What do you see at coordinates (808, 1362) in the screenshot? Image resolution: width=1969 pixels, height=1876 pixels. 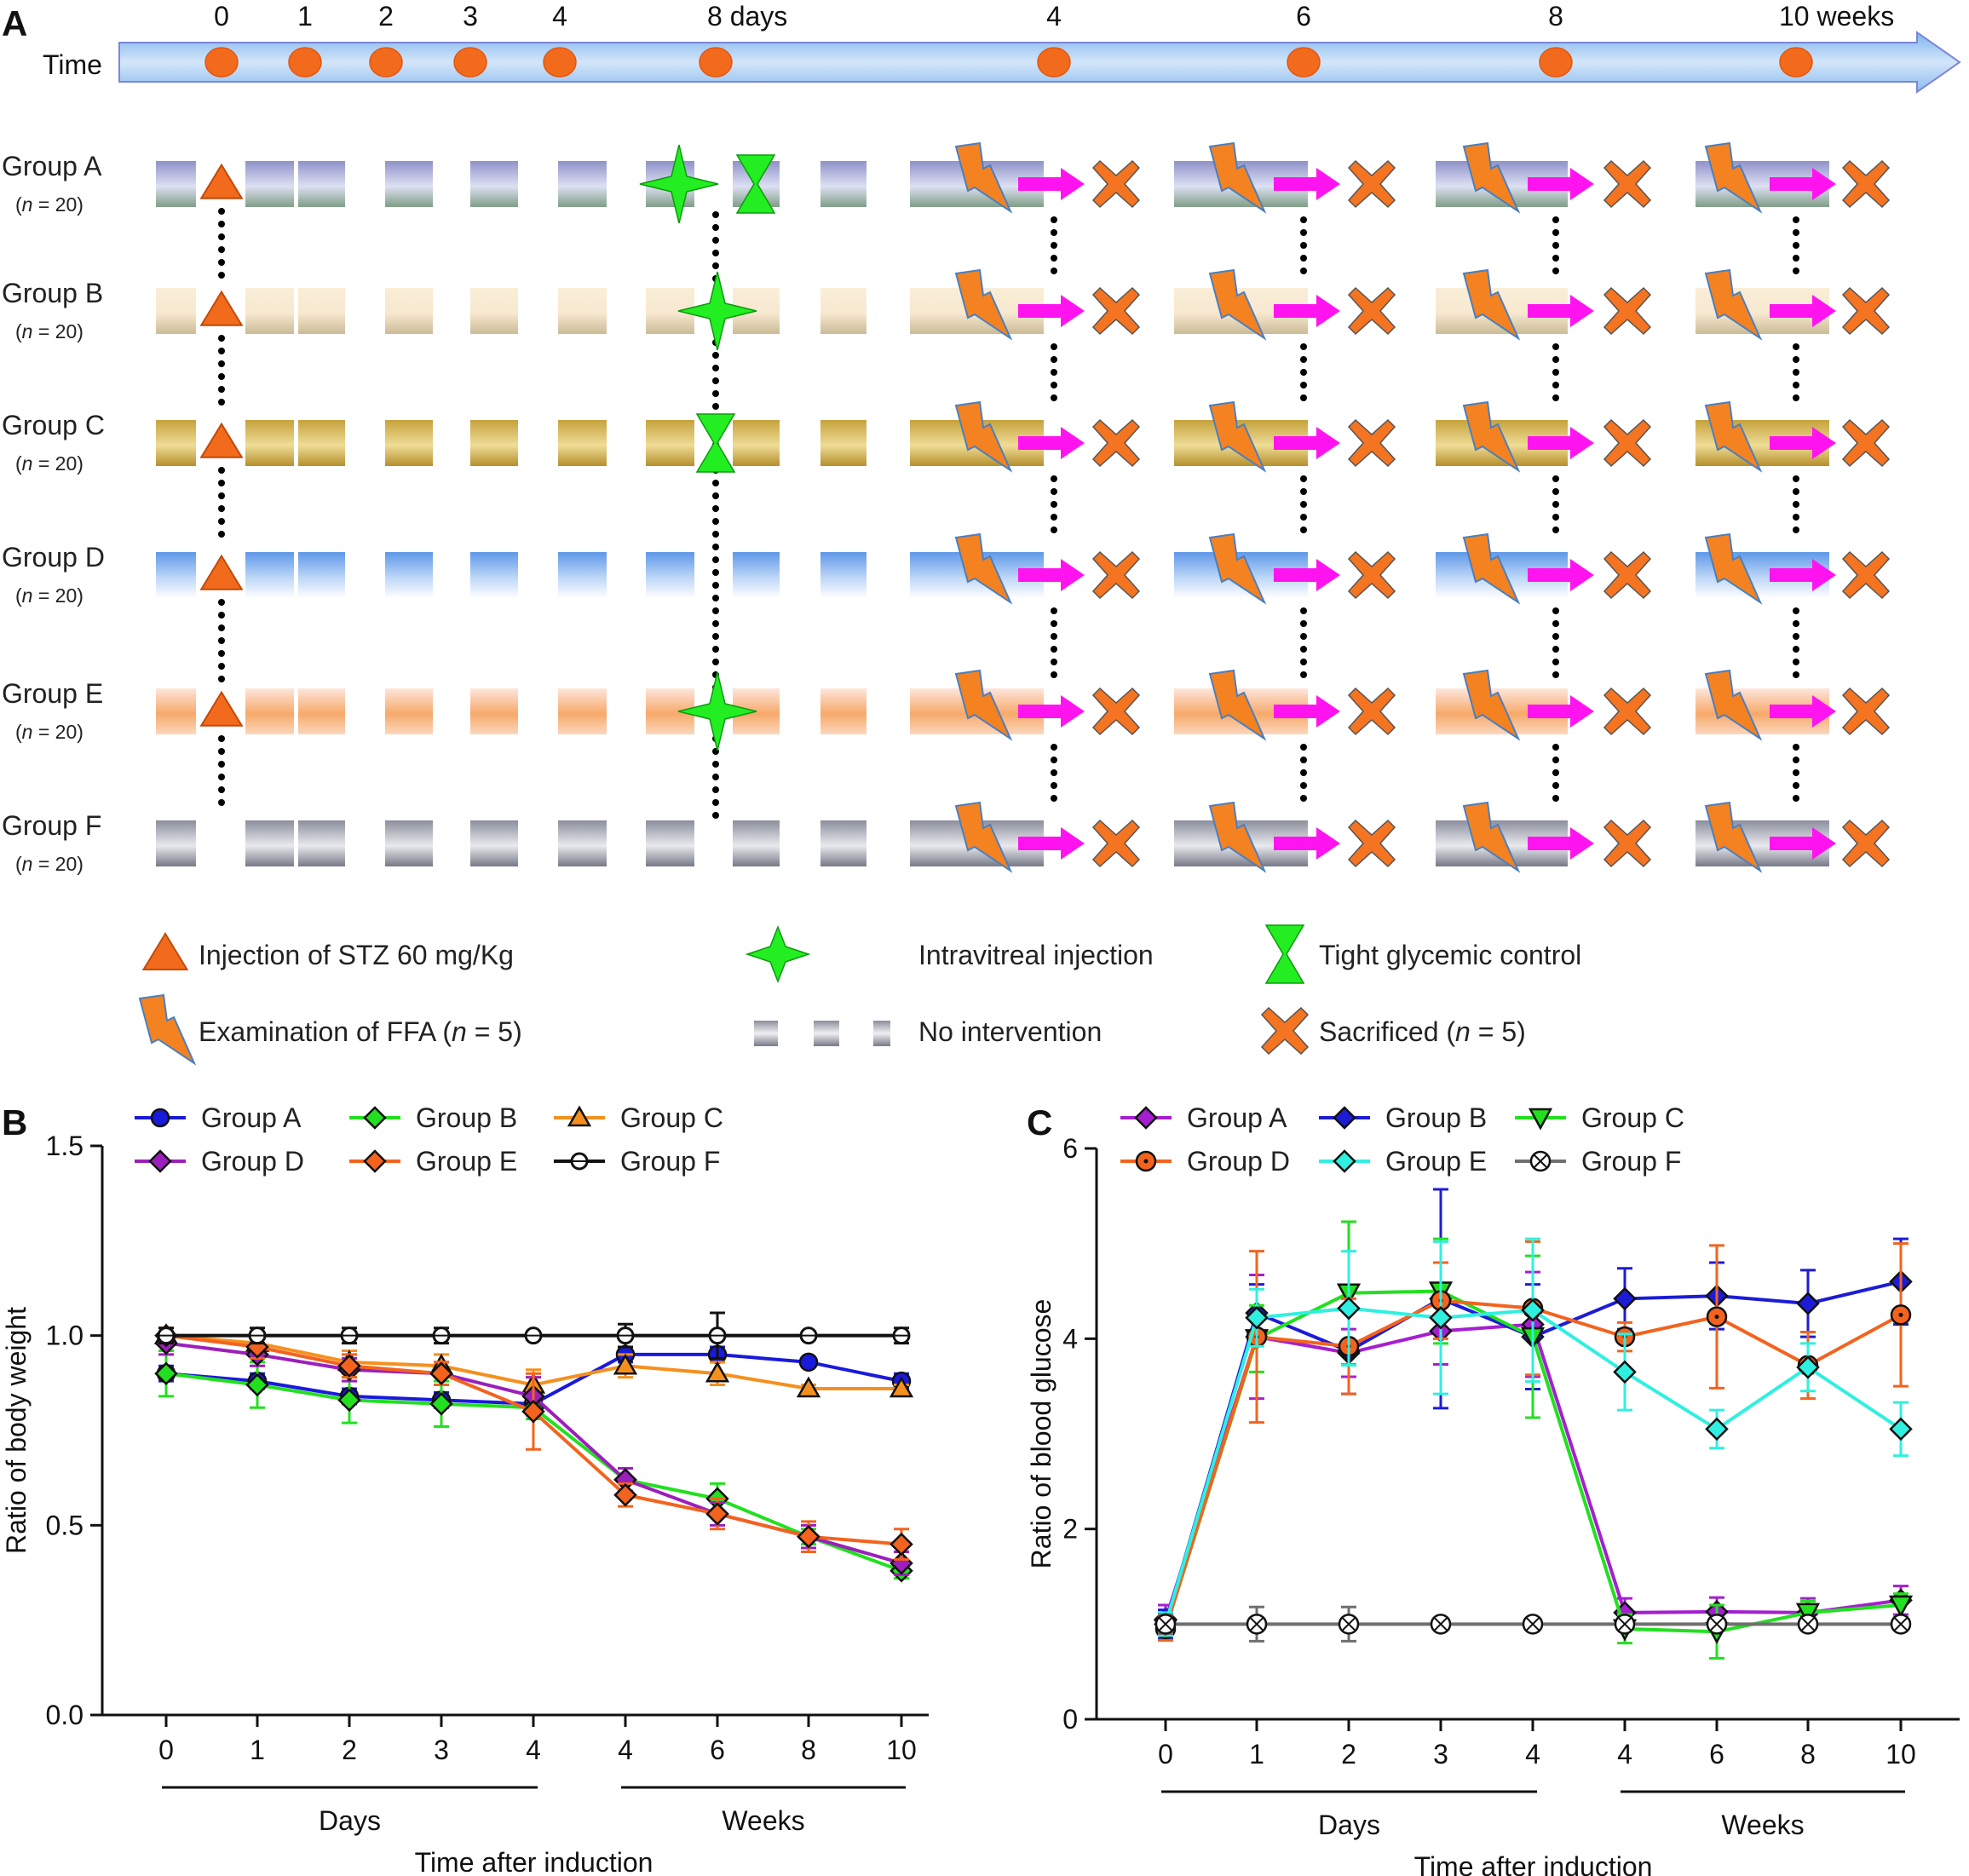 I see `data-point-circle` at bounding box center [808, 1362].